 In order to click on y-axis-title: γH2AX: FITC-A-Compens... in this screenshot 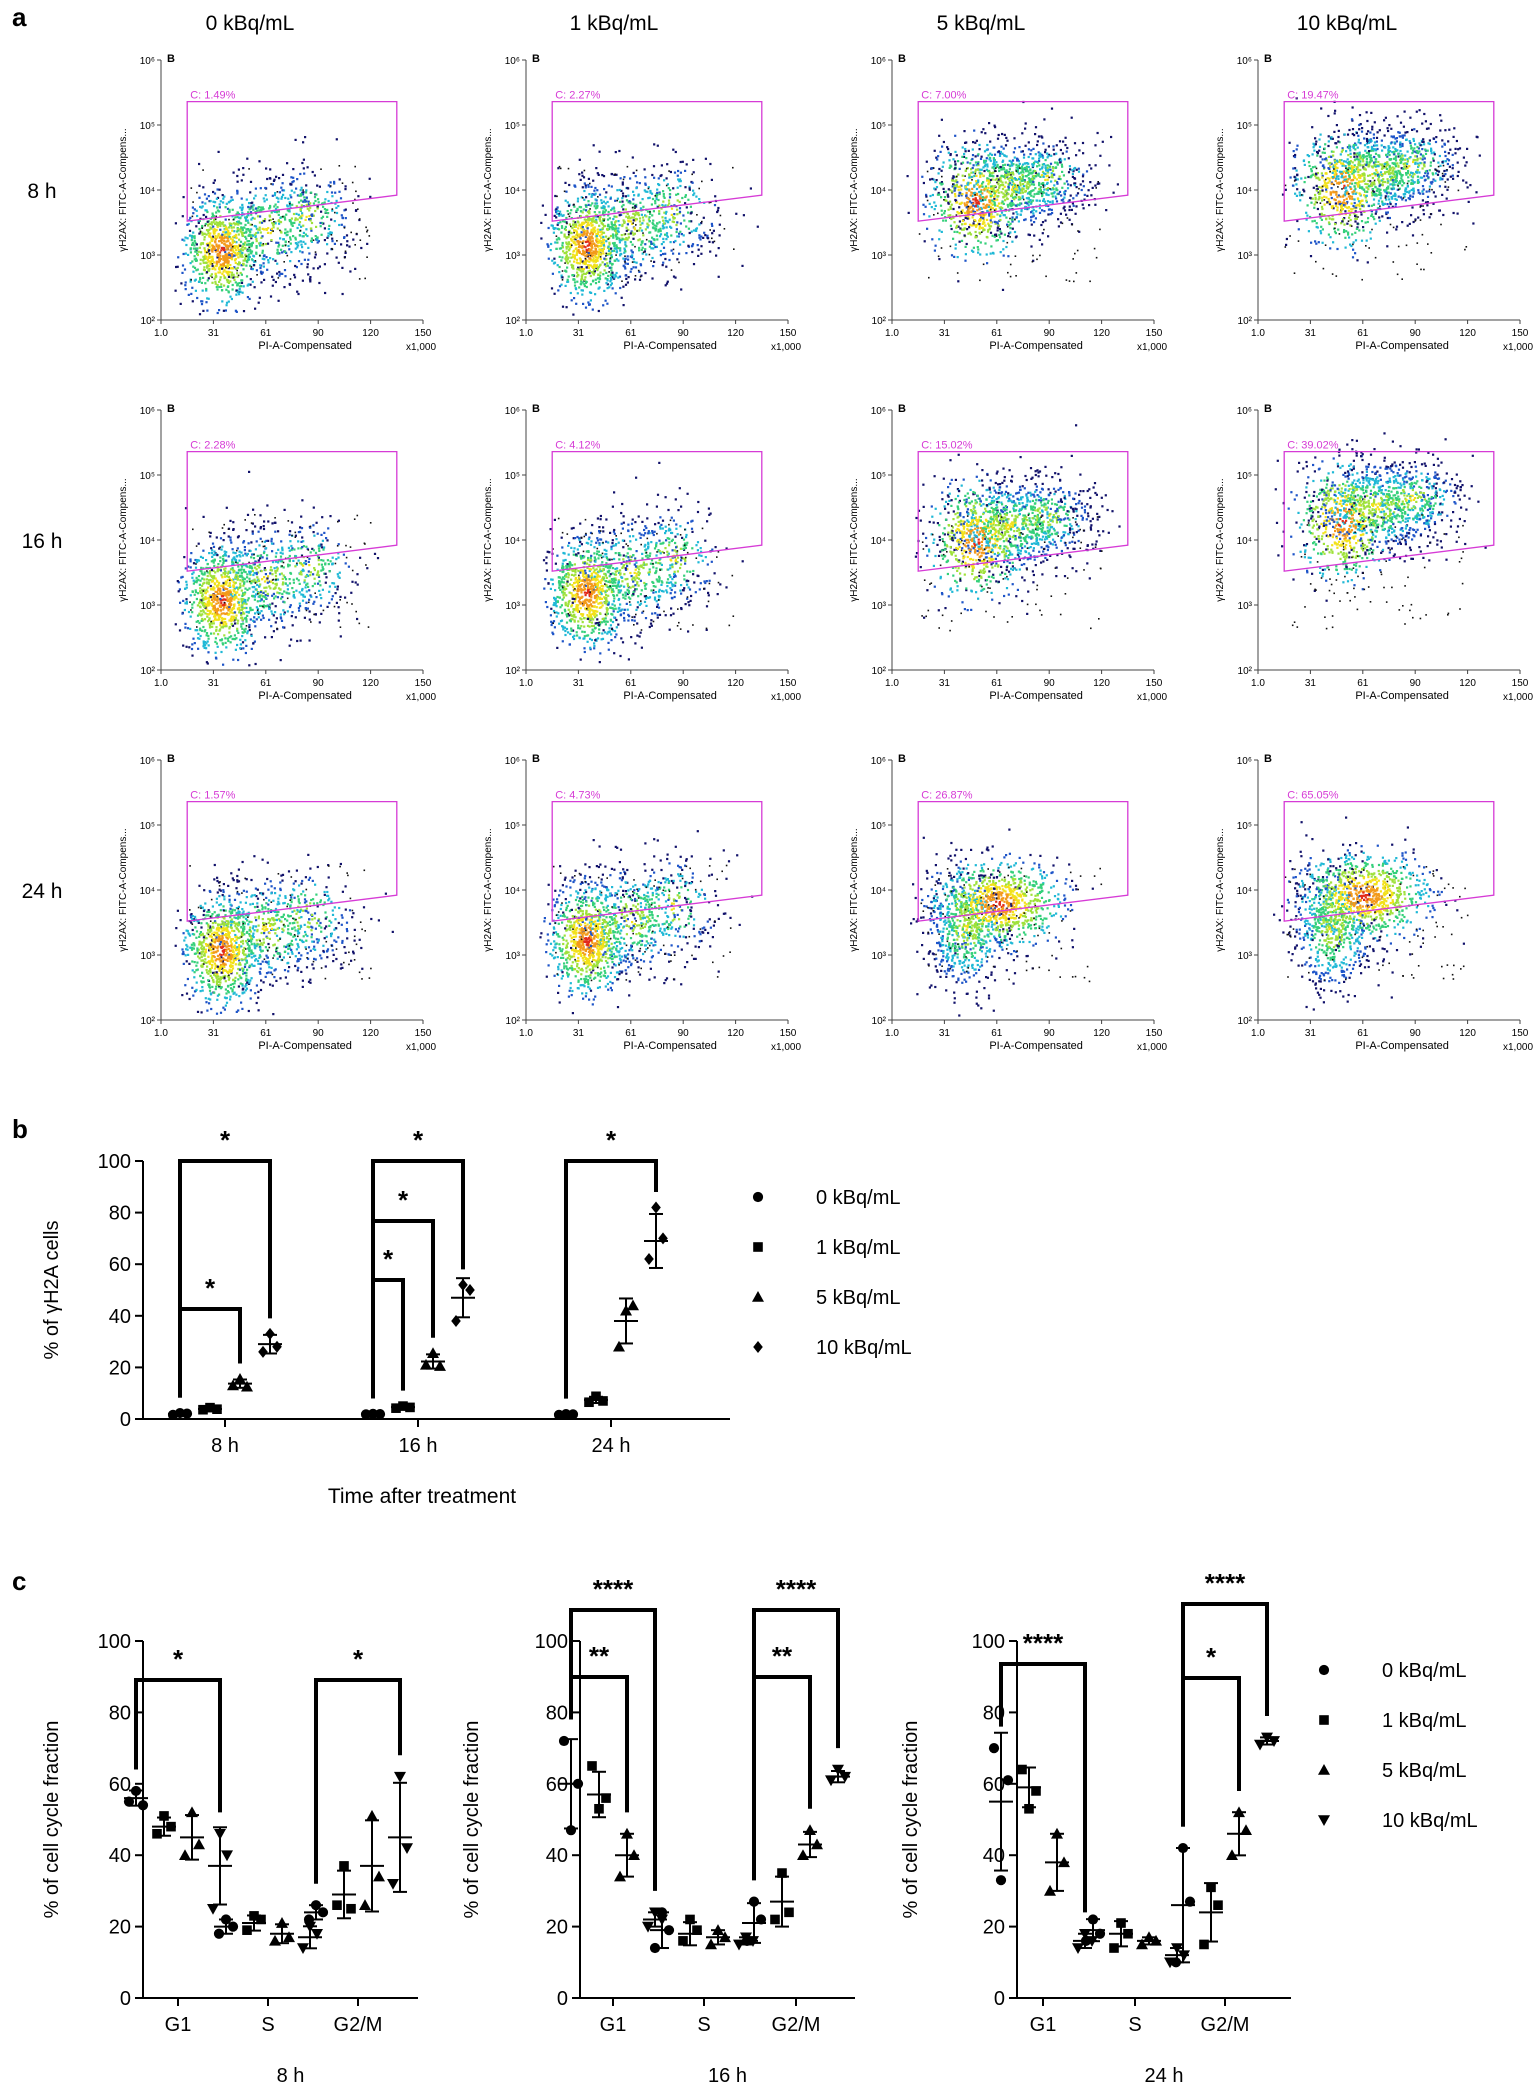, I will do `click(123, 189)`.